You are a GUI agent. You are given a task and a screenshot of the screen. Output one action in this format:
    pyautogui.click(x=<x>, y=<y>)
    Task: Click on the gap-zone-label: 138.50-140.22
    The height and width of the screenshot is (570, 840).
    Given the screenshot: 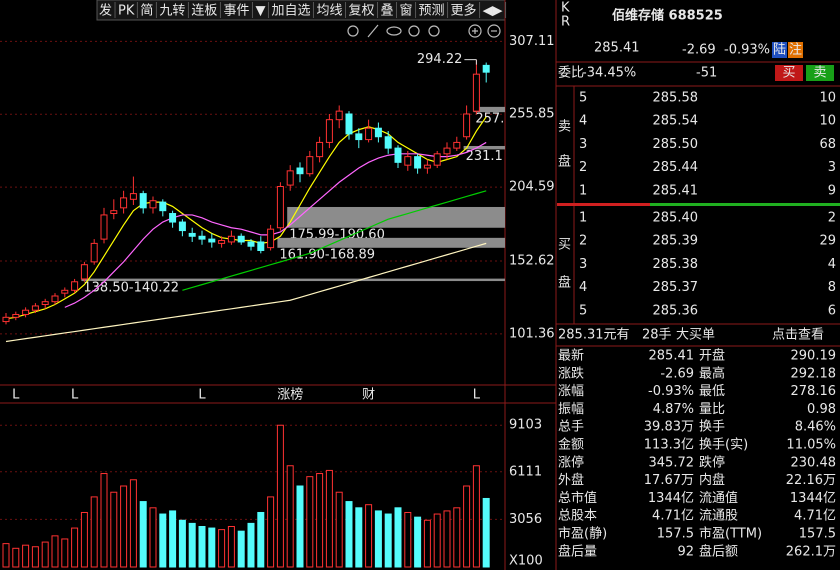 What is the action you would take?
    pyautogui.click(x=131, y=288)
    